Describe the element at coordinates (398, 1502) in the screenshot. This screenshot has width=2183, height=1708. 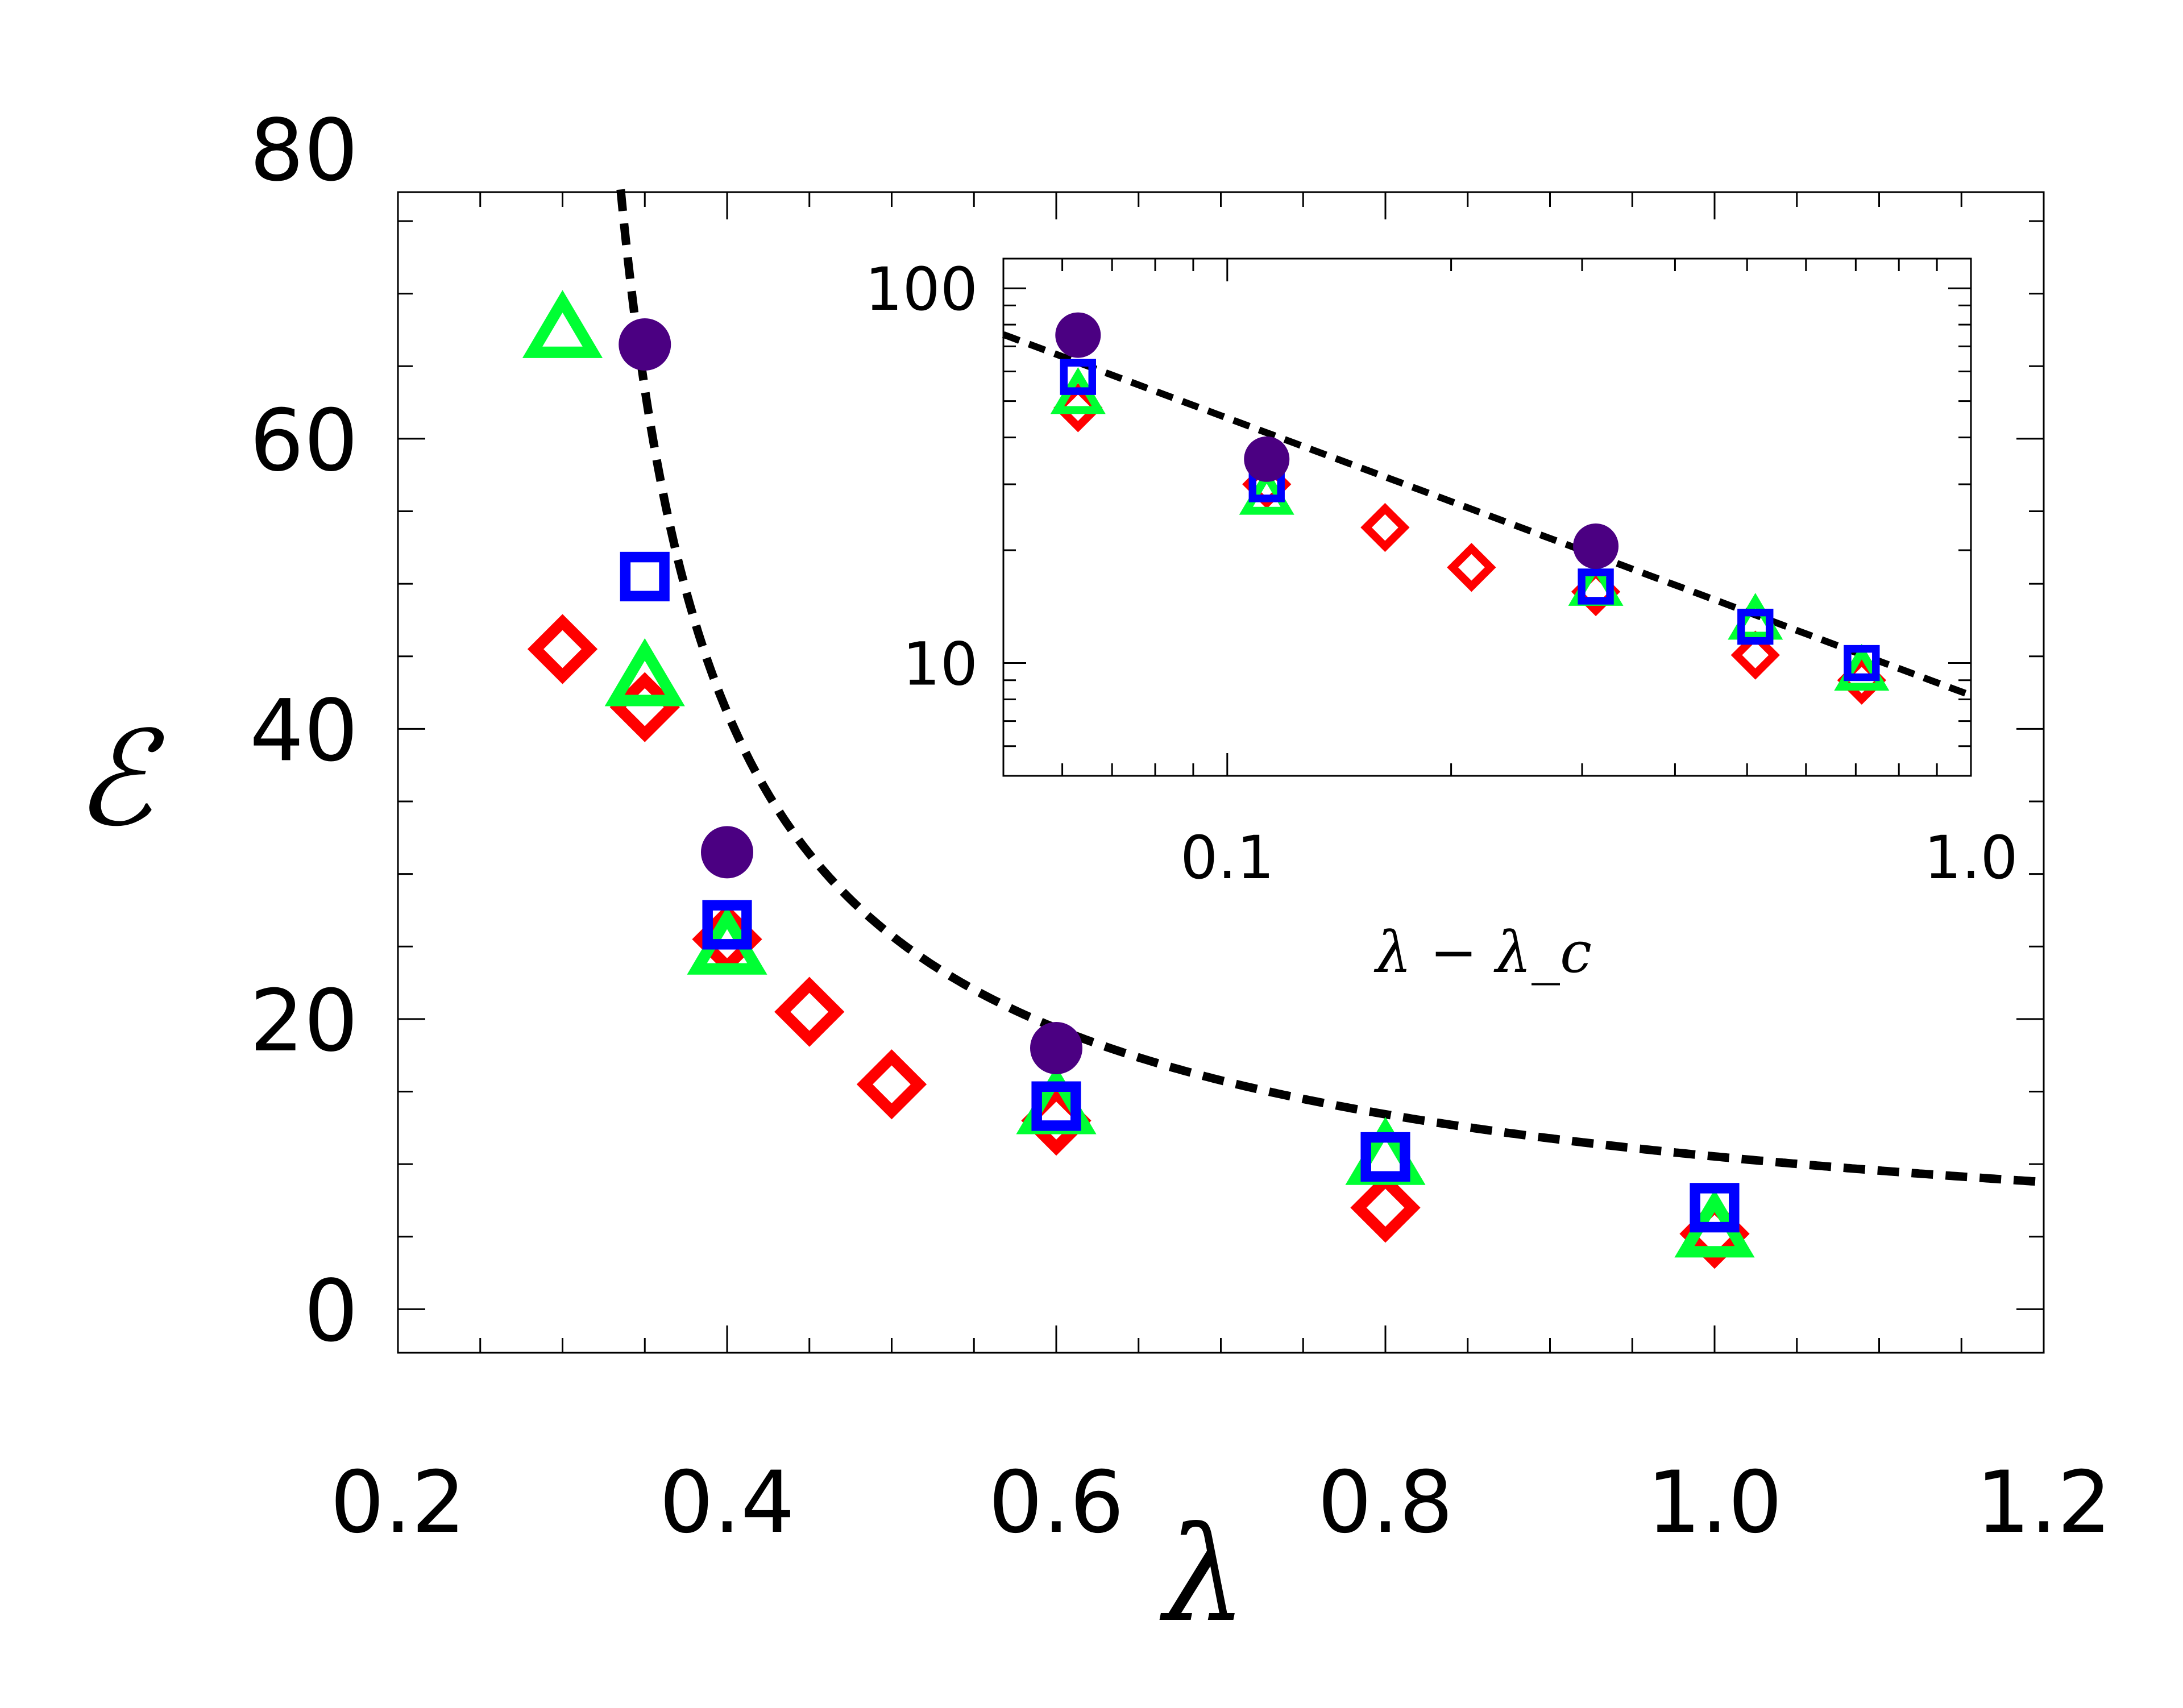
I see `main-x-tick-label: 0.2` at that location.